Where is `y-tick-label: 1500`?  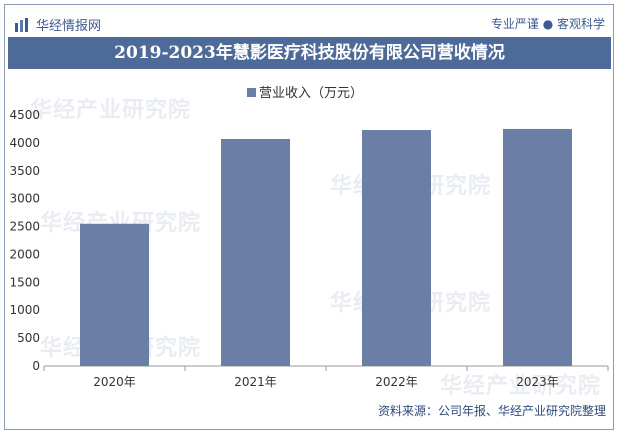 y-tick-label: 1500 is located at coordinates (24, 282).